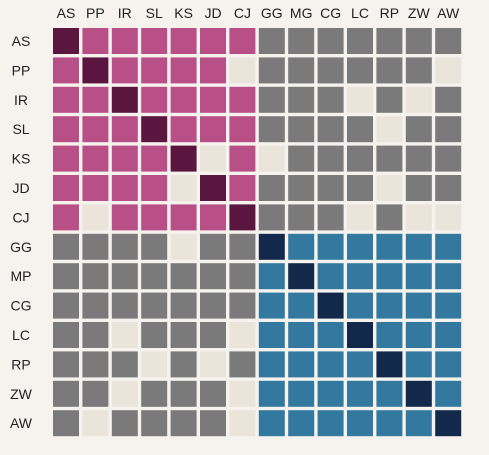  What do you see at coordinates (95, 393) in the screenshot?
I see `matrix-cell-zw-pp` at bounding box center [95, 393].